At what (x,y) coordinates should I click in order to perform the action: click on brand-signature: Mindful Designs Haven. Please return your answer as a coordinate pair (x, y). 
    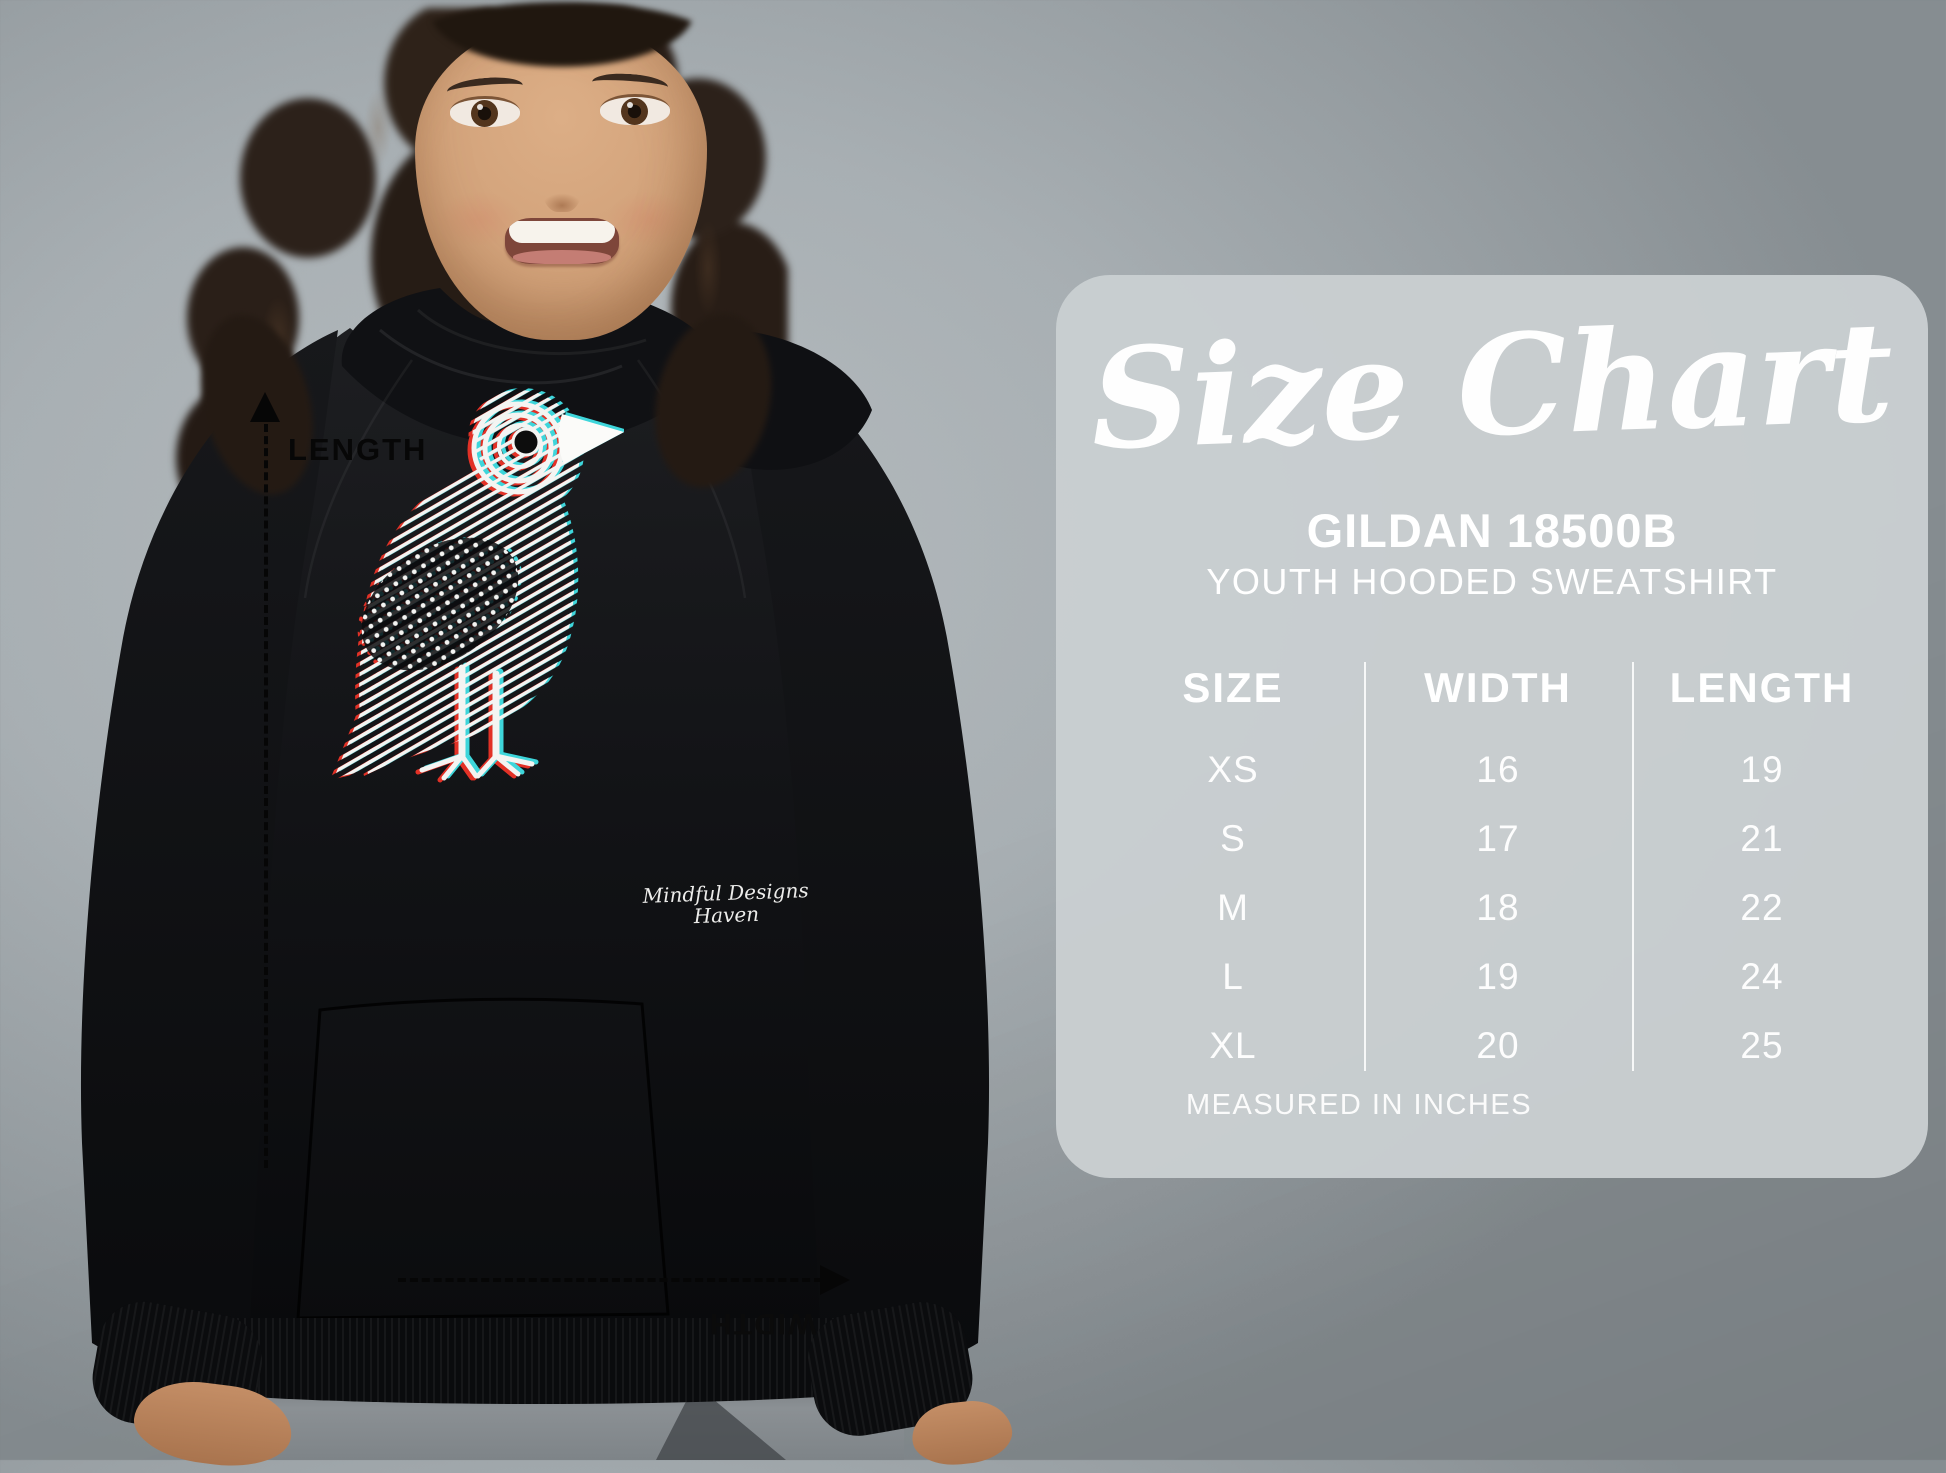
    Looking at the image, I should click on (725, 903).